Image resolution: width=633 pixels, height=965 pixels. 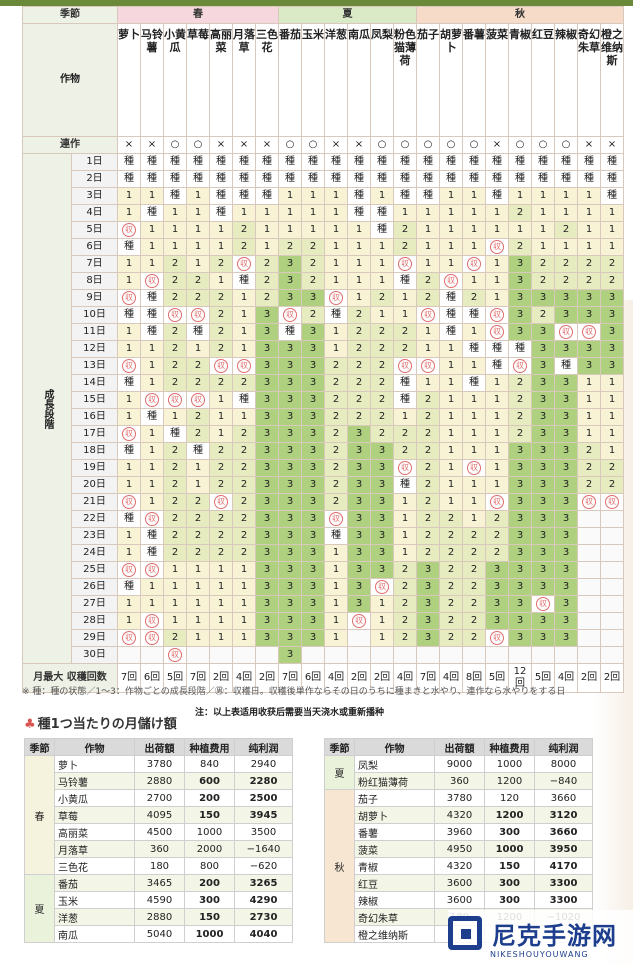 I want to click on profit-row: 高丽菜 4500 1000 3500, so click(x=159, y=832).